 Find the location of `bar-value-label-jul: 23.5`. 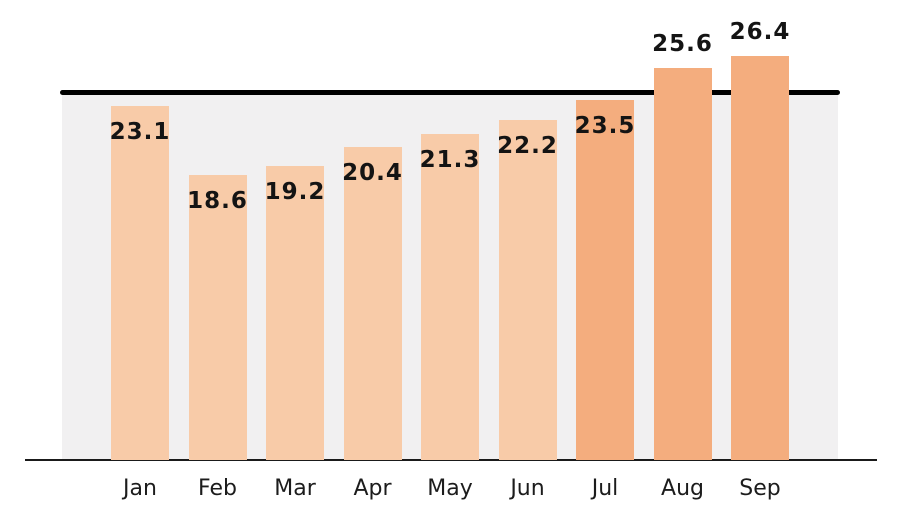

bar-value-label-jul: 23.5 is located at coordinates (605, 126).